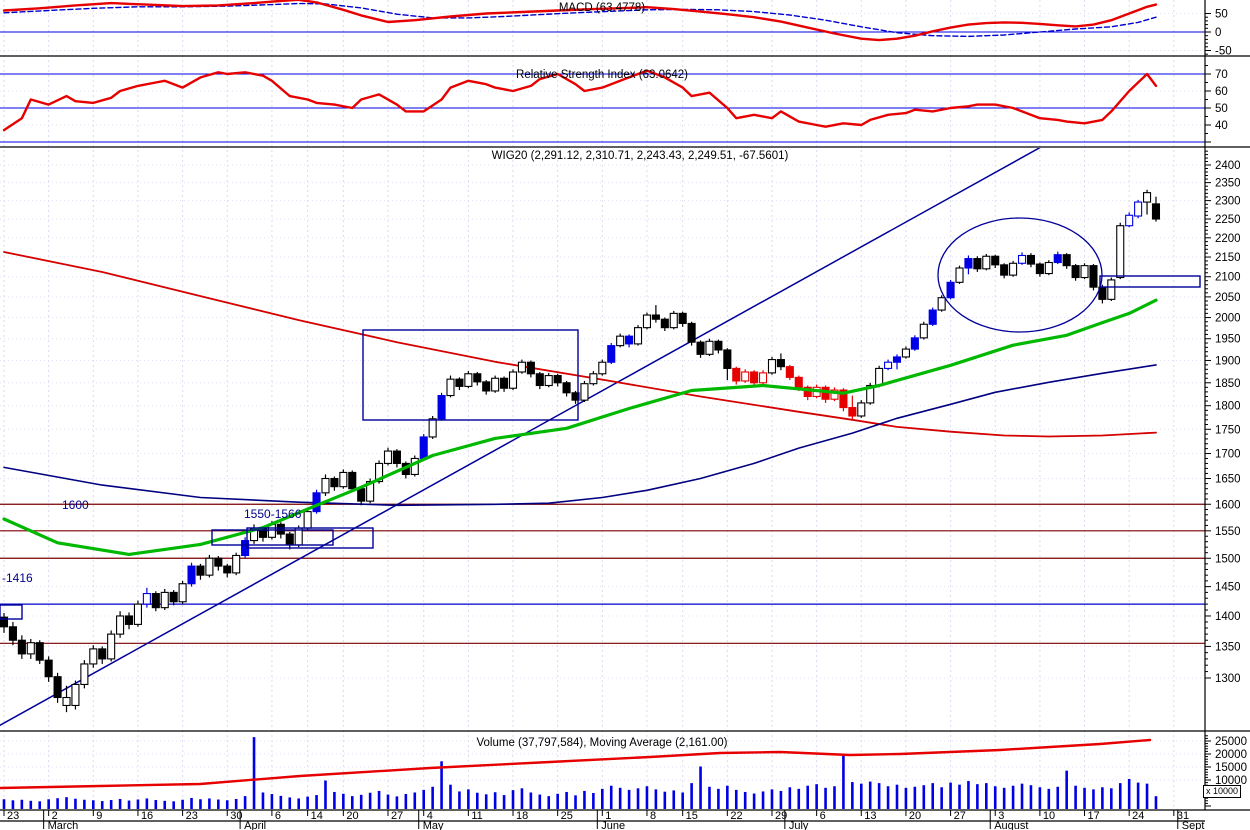 The height and width of the screenshot is (830, 1250). What do you see at coordinates (1228, 202) in the screenshot?
I see `svg-text: 2300` at bounding box center [1228, 202].